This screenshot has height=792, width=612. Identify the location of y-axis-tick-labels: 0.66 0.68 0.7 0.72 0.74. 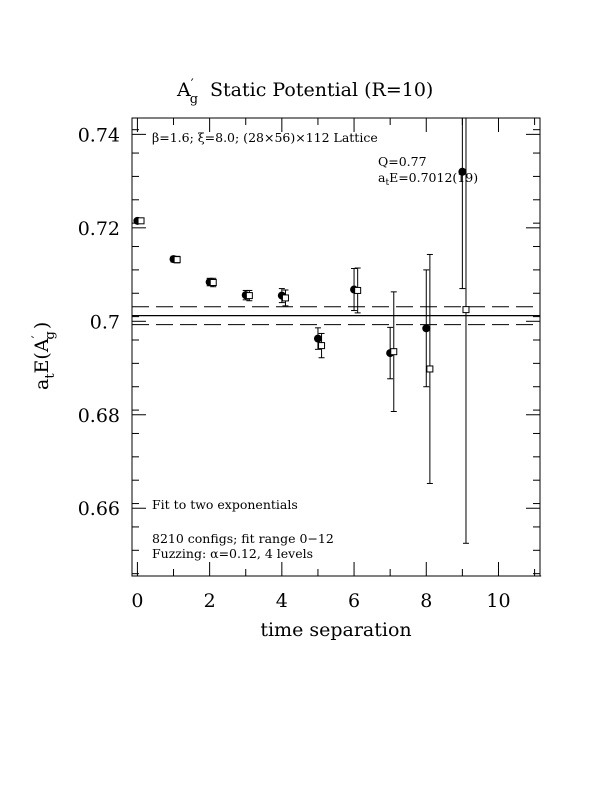
(99, 322).